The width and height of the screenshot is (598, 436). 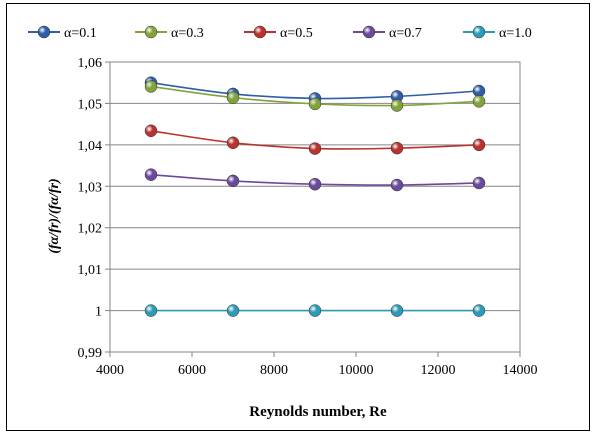 I want to click on y-tick-label: 1,06, so click(x=90, y=63).